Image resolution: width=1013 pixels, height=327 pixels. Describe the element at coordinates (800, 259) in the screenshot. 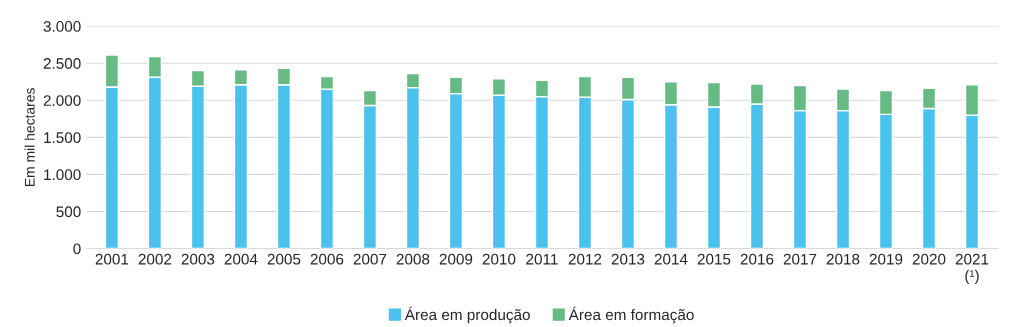

I see `x-tick-label: 2017` at that location.